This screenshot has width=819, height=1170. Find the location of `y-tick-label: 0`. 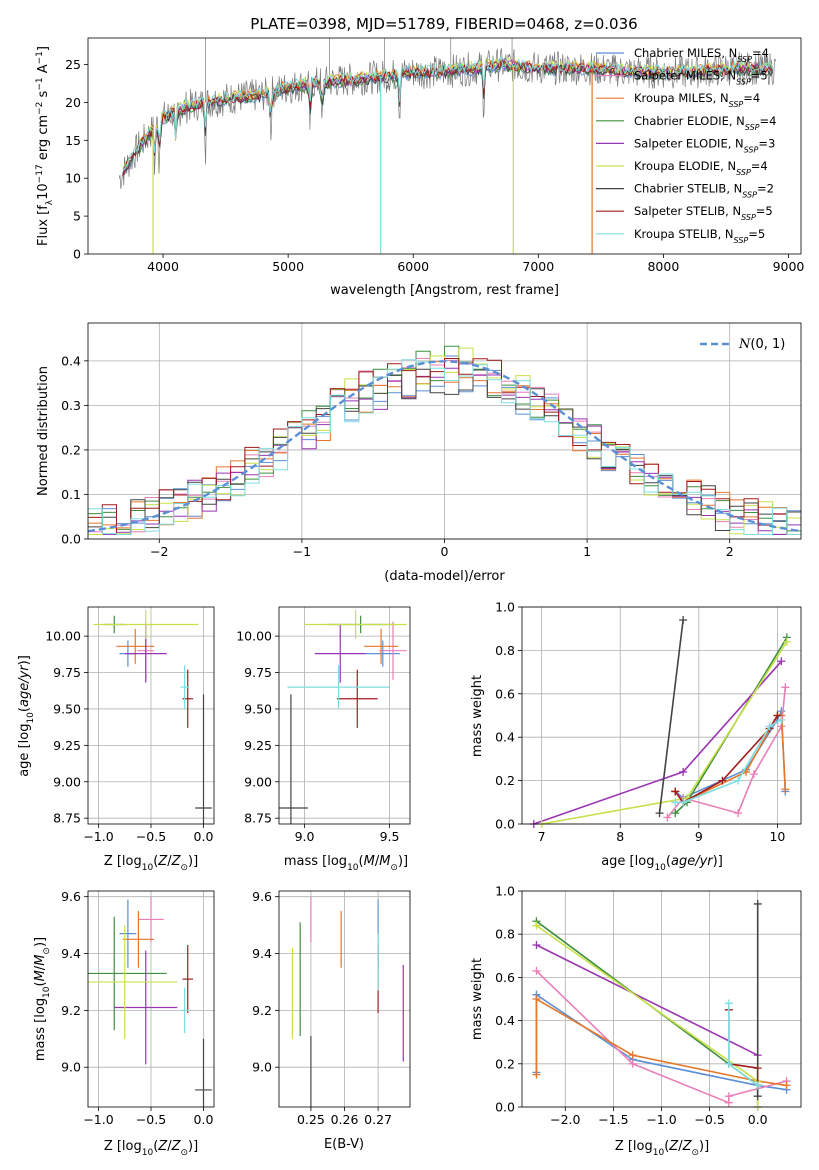

y-tick-label: 0 is located at coordinates (77, 254).